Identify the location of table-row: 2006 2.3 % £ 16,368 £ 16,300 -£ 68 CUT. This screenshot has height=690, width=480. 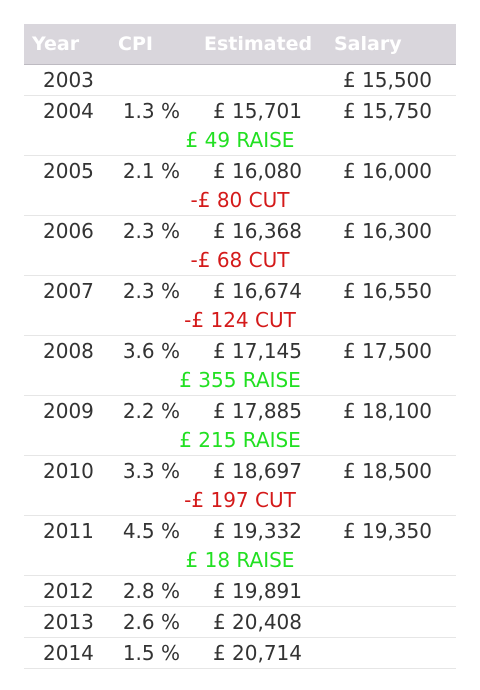
(240, 246).